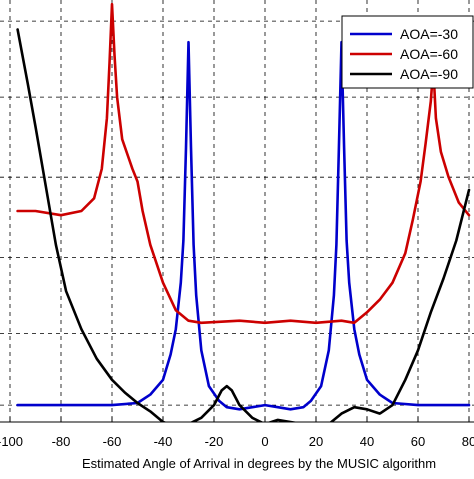 This screenshot has width=474, height=479. Describe the element at coordinates (468, 441) in the screenshot. I see `x-tick-label-9: 80` at that location.